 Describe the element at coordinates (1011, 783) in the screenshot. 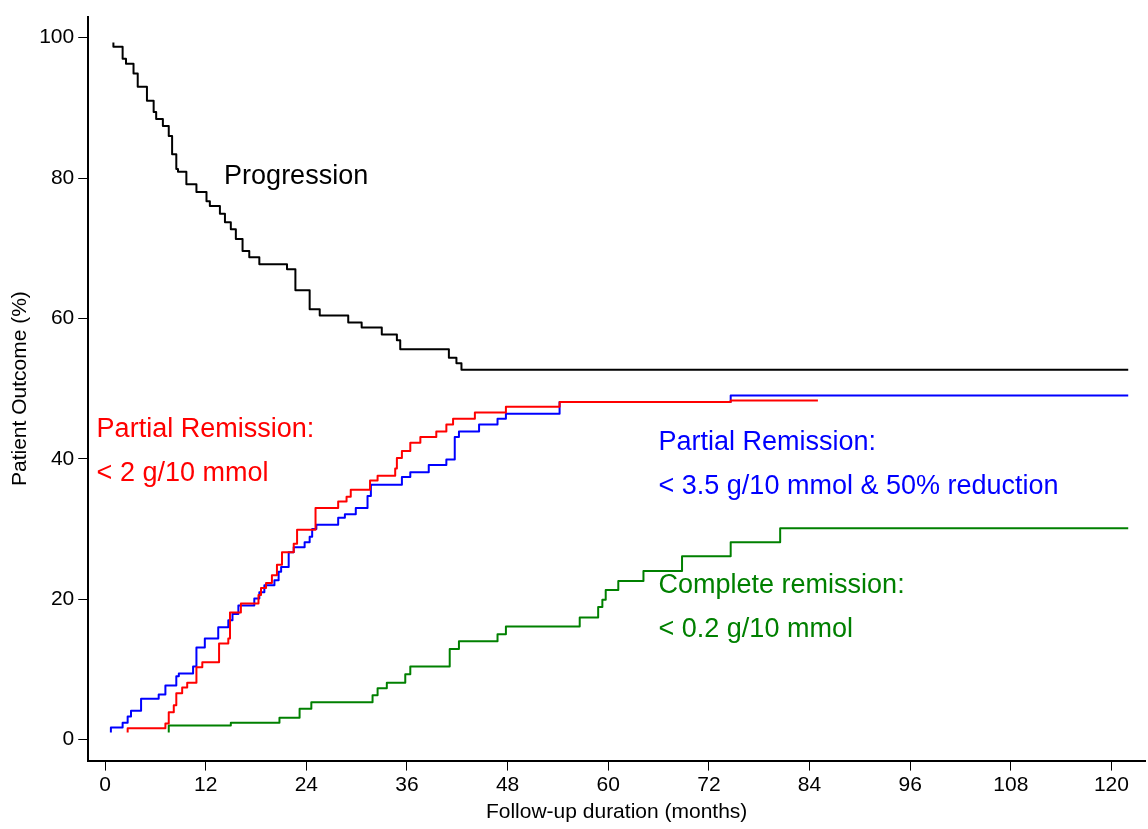

I see `x-tick-label: 108` at that location.